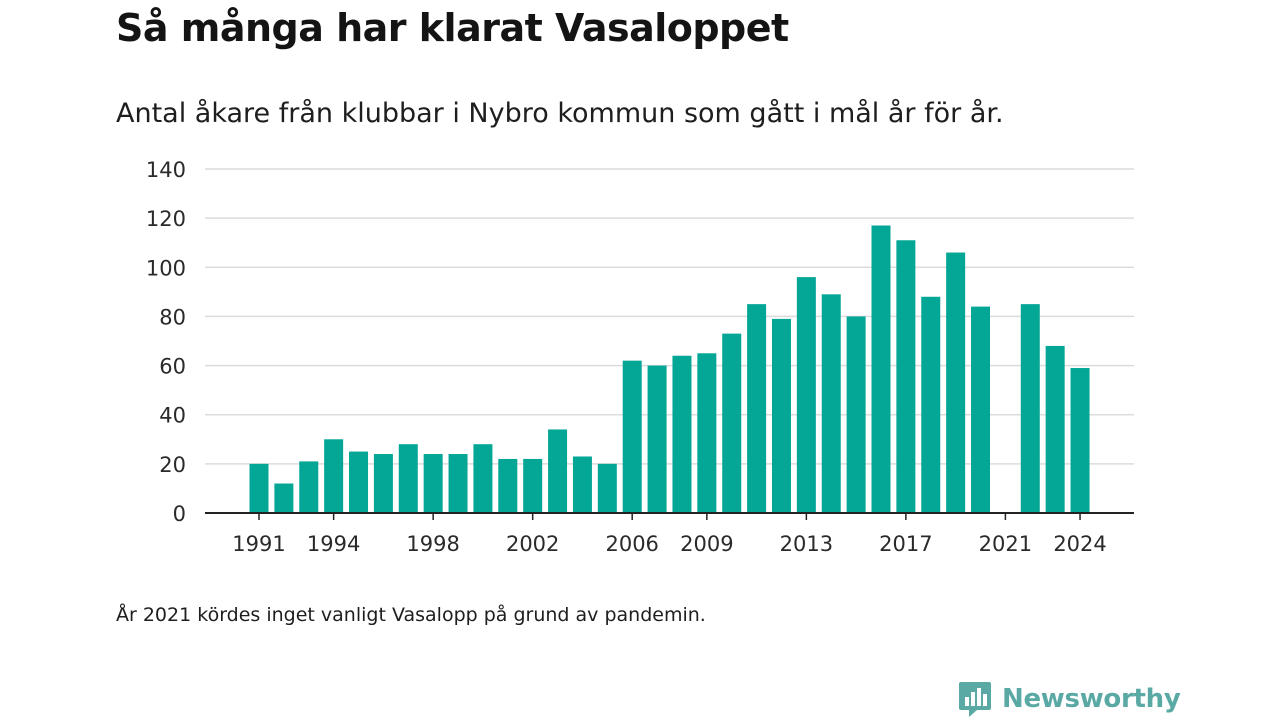  What do you see at coordinates (166, 170) in the screenshot?
I see `y-tick-label: 140` at bounding box center [166, 170].